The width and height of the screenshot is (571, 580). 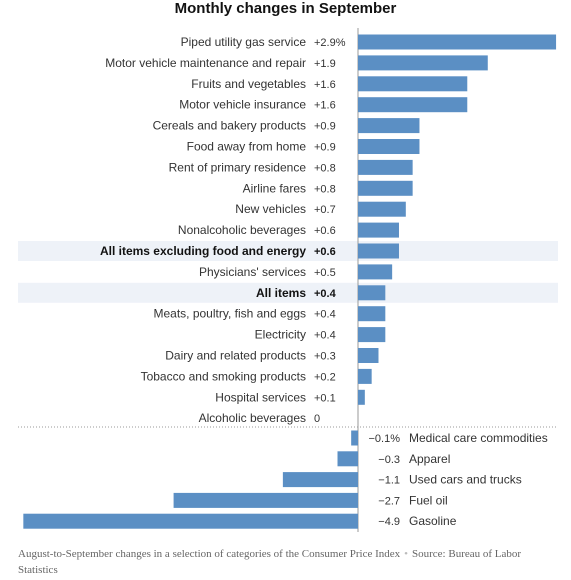 I want to click on bar-motor-vehicle-insurance, so click(x=413, y=105).